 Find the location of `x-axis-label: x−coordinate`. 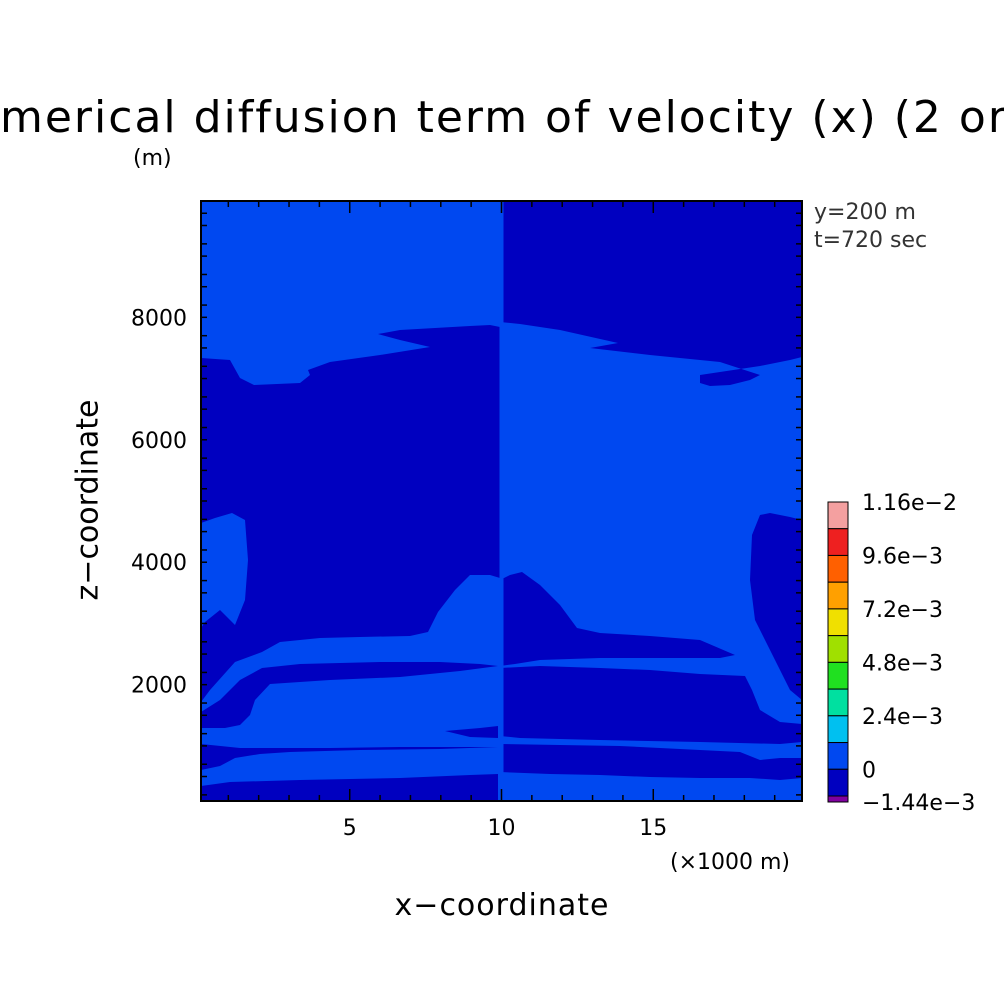

x-axis-label: x−coordinate is located at coordinates (502, 905).